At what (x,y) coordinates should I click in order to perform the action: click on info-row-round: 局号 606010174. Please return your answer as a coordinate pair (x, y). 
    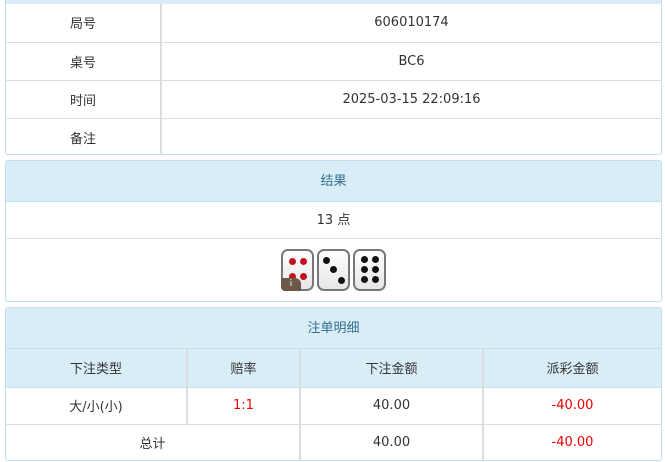
    Looking at the image, I should click on (333, 23).